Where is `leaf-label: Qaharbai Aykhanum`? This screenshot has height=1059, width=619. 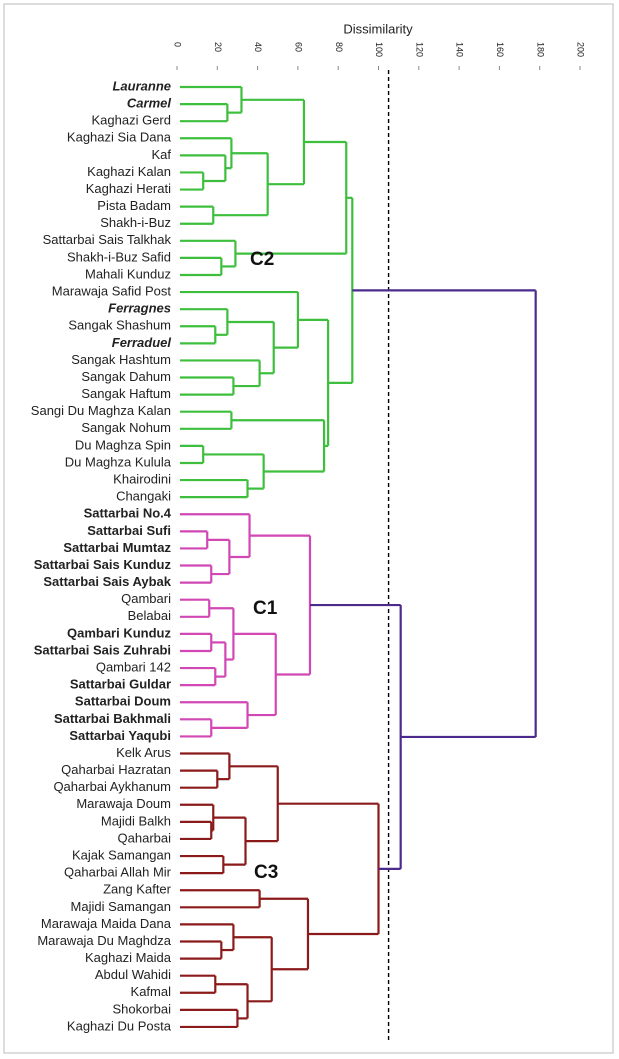
leaf-label: Qaharbai Aykhanum is located at coordinates (112, 786).